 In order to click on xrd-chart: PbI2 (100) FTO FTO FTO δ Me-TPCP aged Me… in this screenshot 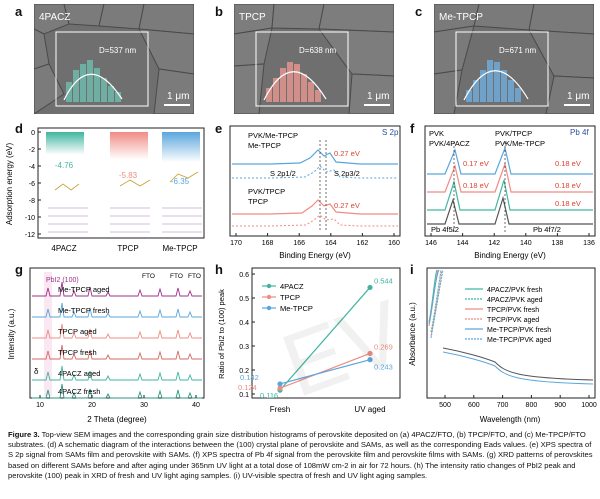, I will do `click(106, 345)`.